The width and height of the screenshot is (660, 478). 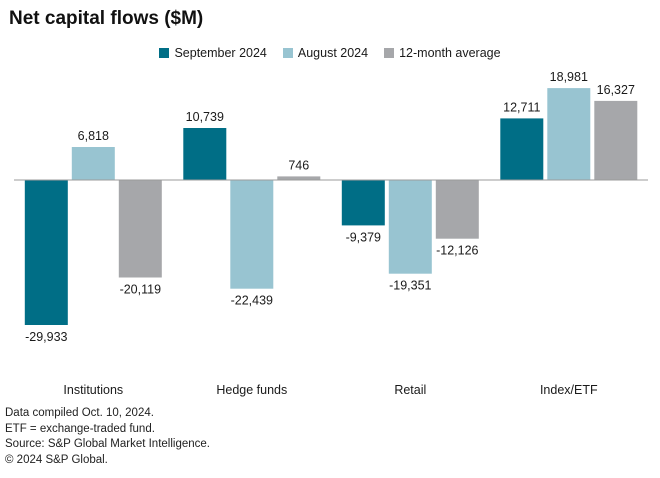 What do you see at coordinates (141, 290) in the screenshot?
I see `data-label-institutions-12-month-average: -20,119` at bounding box center [141, 290].